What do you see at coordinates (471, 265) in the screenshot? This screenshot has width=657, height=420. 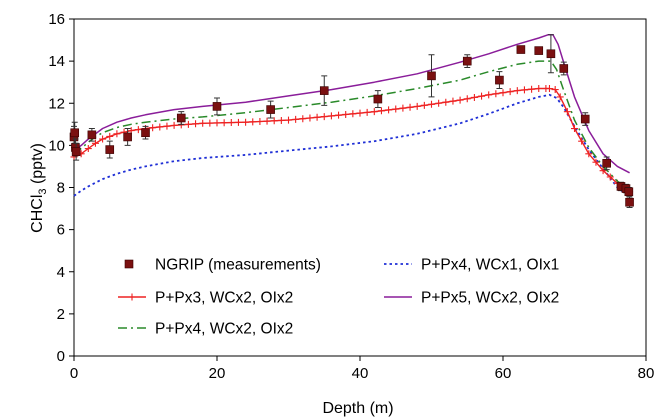 I see `legend-item: P+Px4, WCx1, OIx1` at bounding box center [471, 265].